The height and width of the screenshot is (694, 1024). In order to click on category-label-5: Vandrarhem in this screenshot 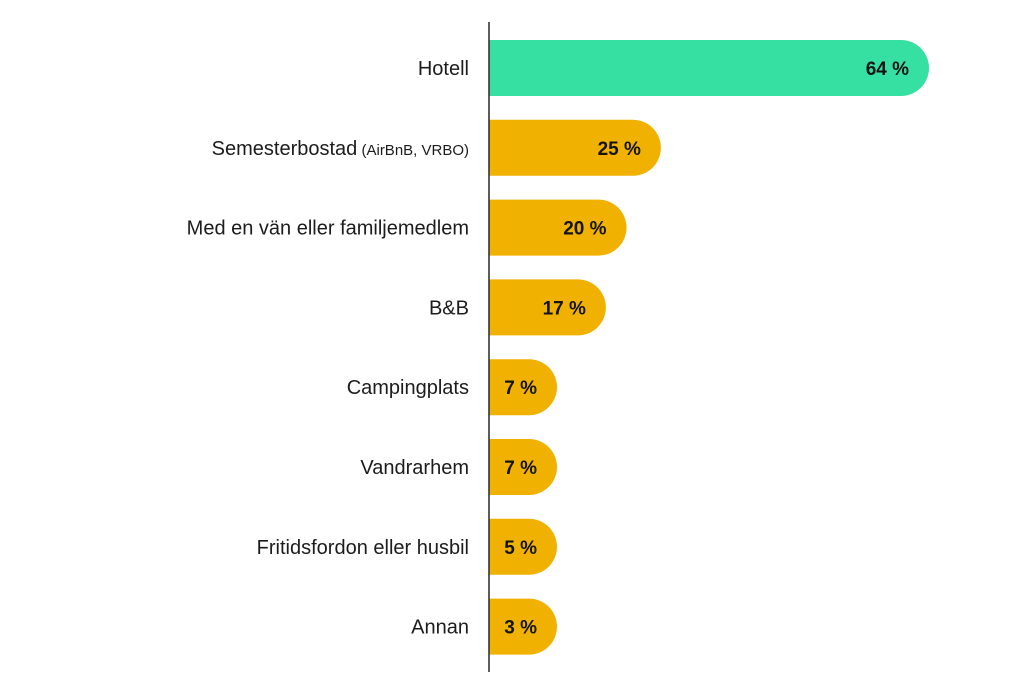, I will do `click(414, 468)`.